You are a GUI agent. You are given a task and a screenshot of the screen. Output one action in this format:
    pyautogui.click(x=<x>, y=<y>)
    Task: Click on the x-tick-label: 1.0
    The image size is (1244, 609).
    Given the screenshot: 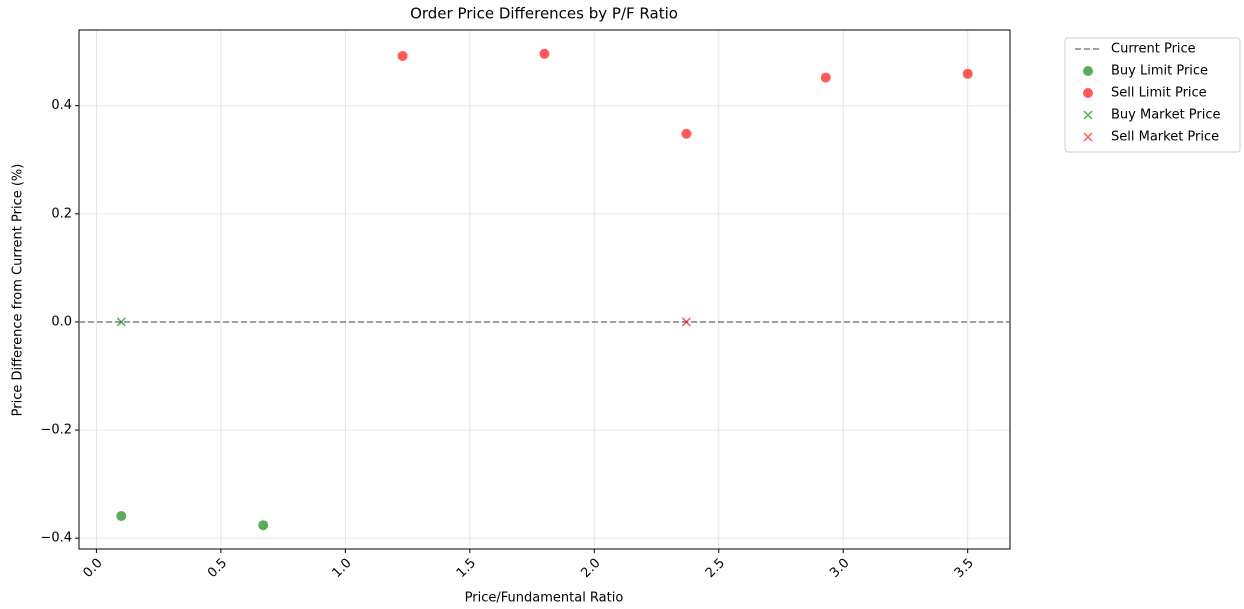 What is the action you would take?
    pyautogui.click(x=341, y=568)
    